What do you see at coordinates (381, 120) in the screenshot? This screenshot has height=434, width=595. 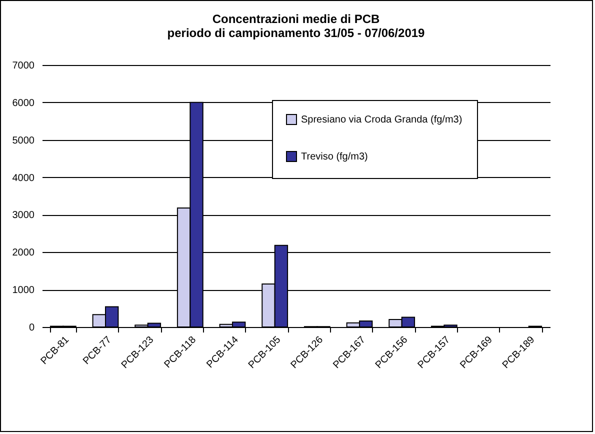 I see `legend-label: Spresiano via Croda Granda (fg/m3)` at bounding box center [381, 120].